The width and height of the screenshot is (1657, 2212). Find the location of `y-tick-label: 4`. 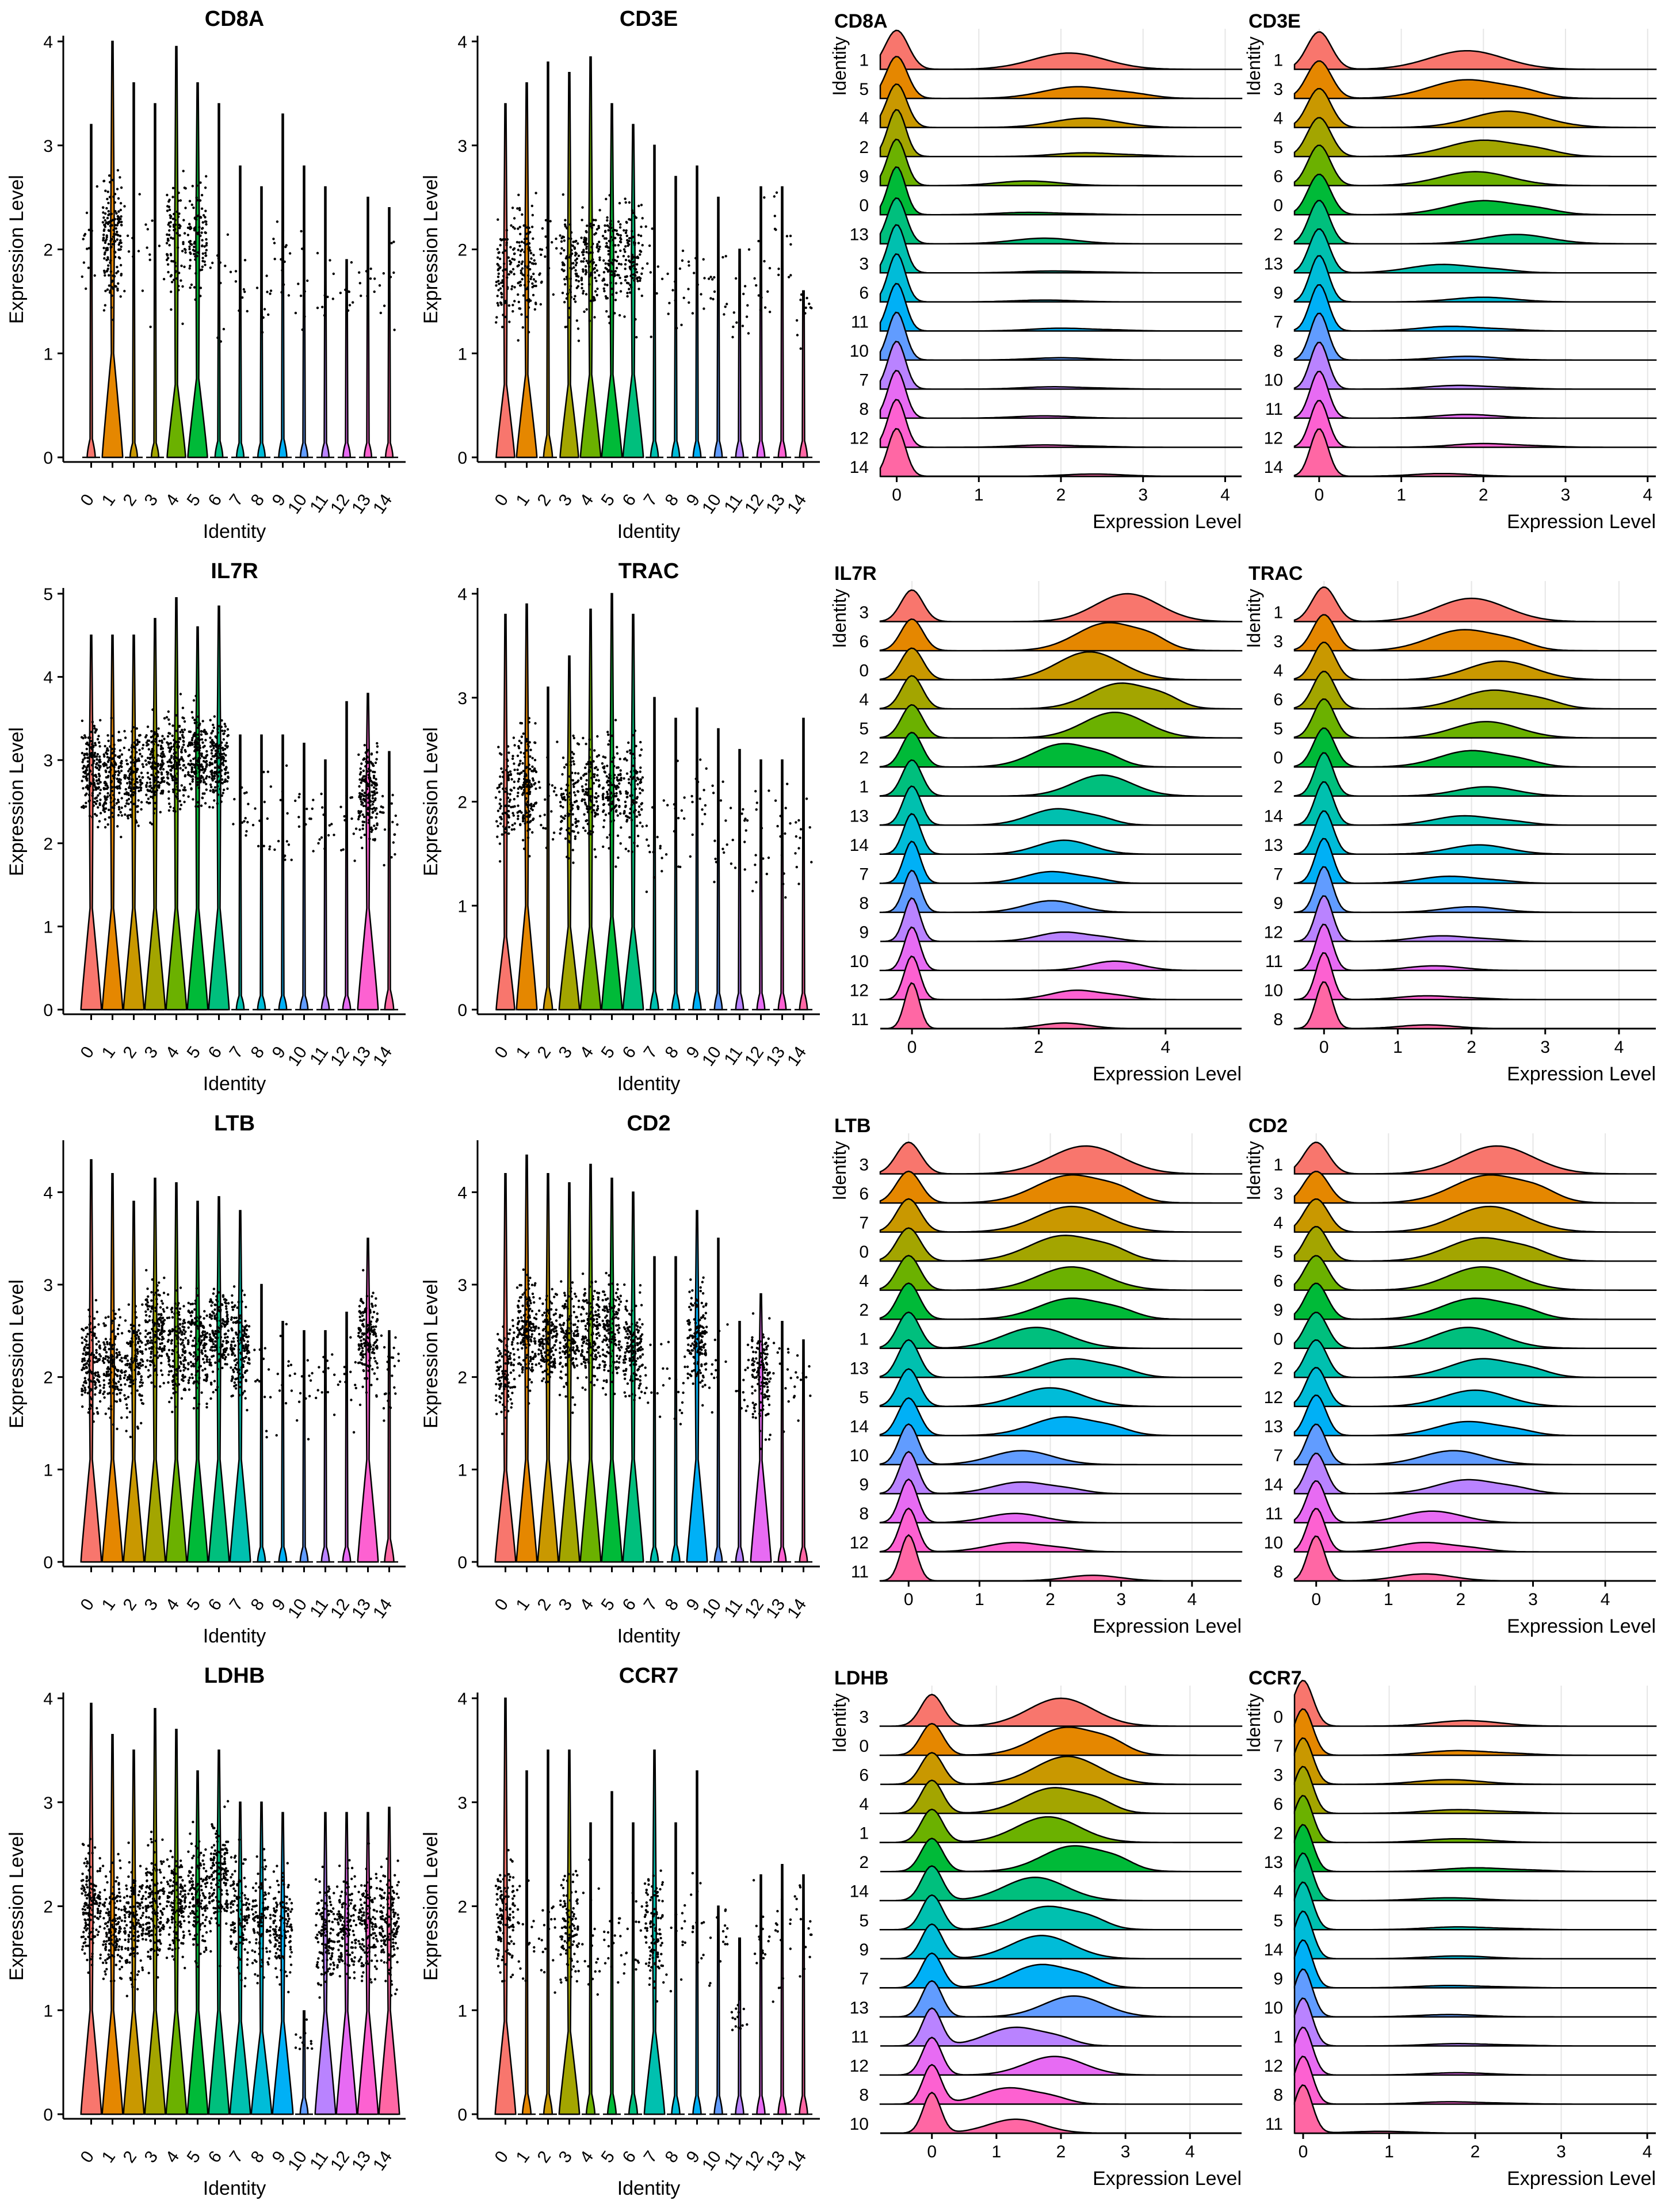

y-tick-label: 4 is located at coordinates (48, 42).